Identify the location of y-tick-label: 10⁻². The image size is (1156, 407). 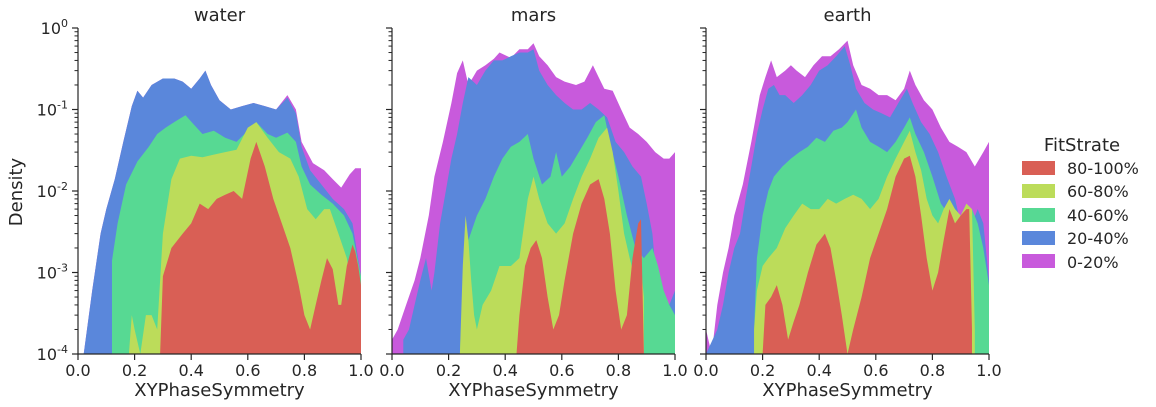
(52, 190).